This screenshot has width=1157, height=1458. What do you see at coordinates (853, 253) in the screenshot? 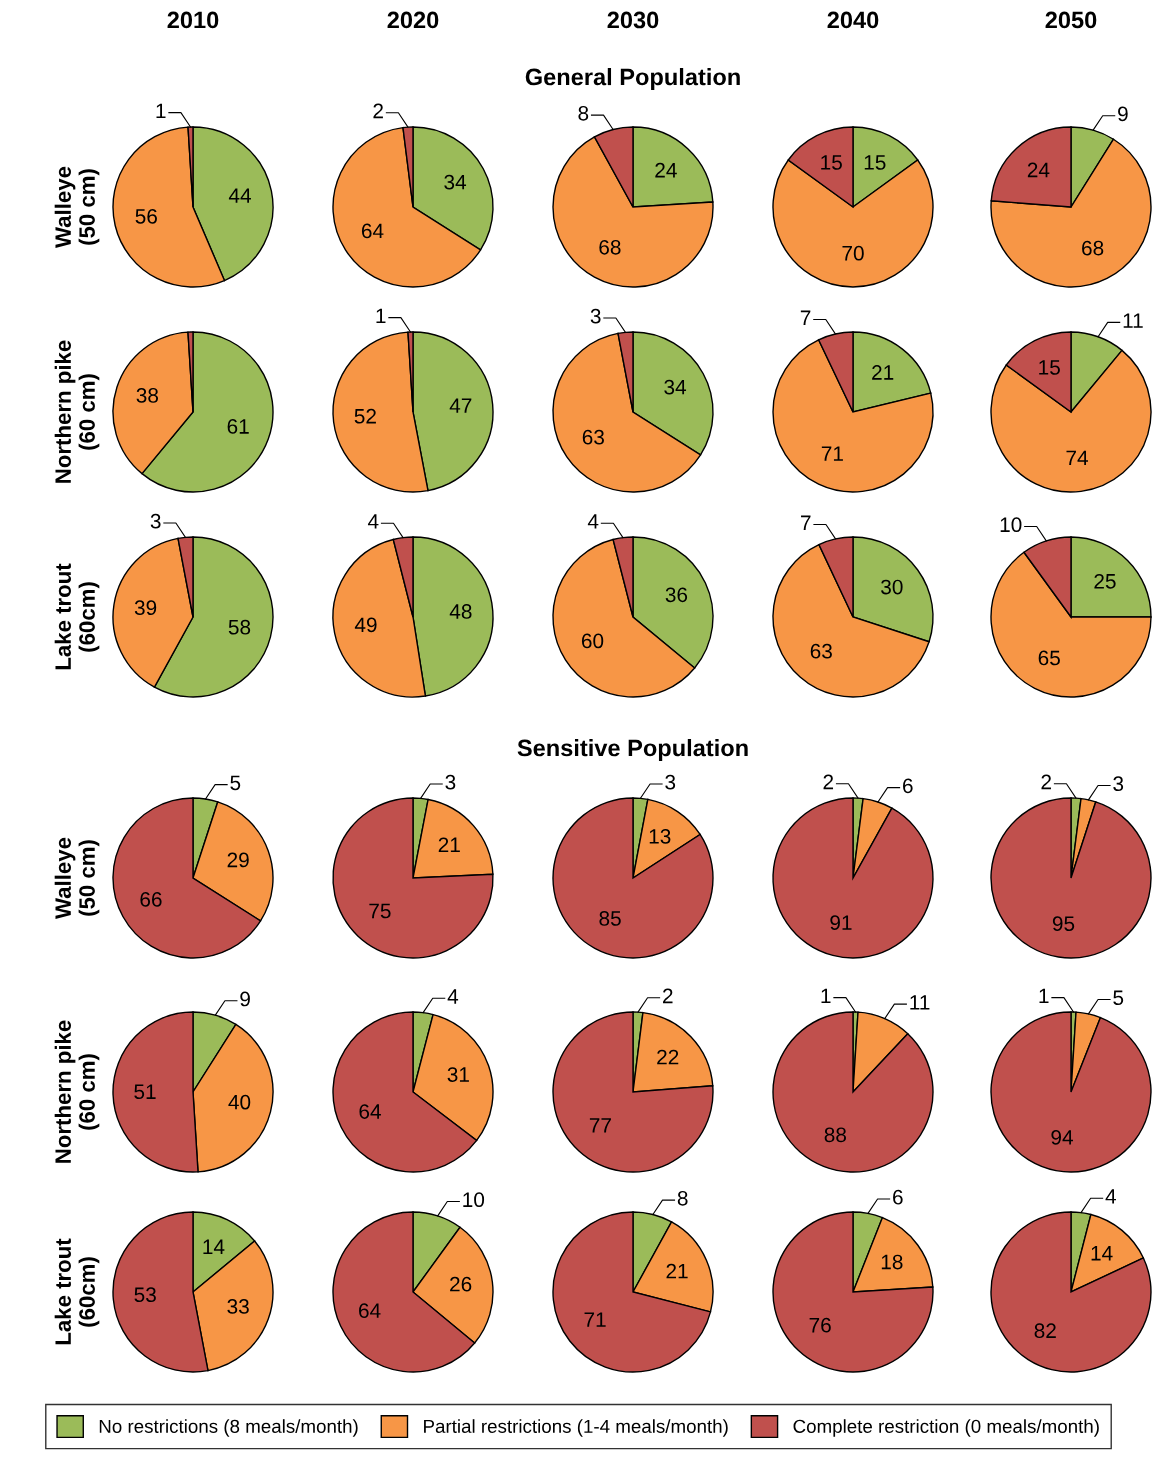
I see `data-label: 70` at bounding box center [853, 253].